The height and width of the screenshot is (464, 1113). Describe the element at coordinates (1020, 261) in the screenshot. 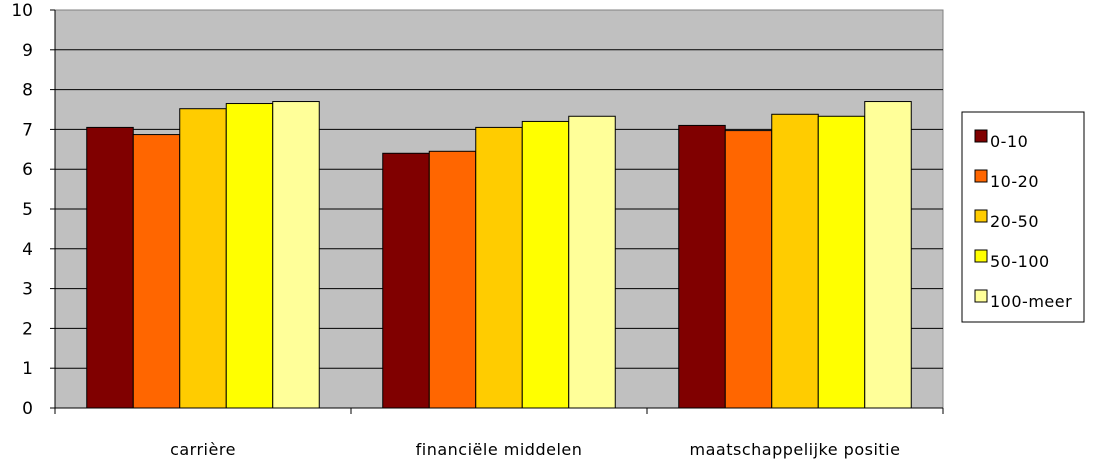

I see `legend-label: 50-100` at that location.